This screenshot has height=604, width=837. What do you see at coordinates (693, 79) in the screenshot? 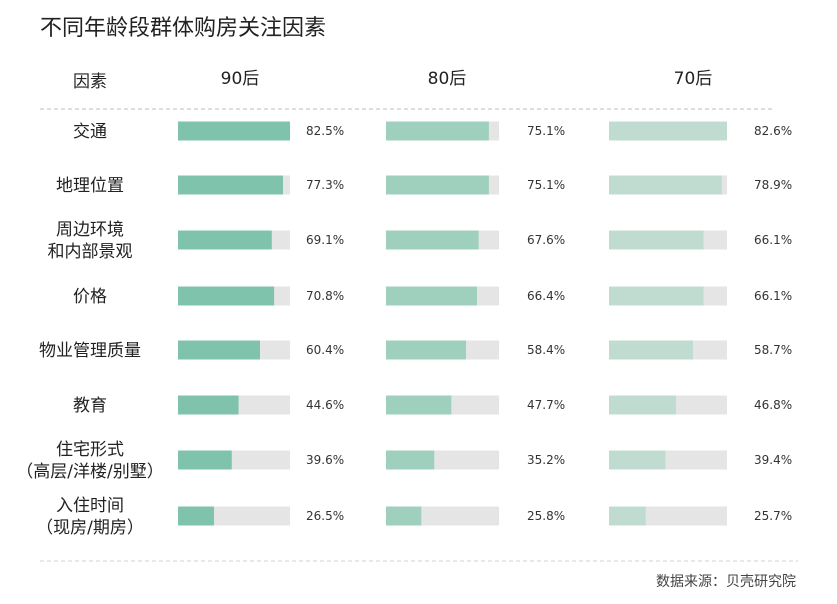
I see `column-header-70s: 70后` at bounding box center [693, 79].